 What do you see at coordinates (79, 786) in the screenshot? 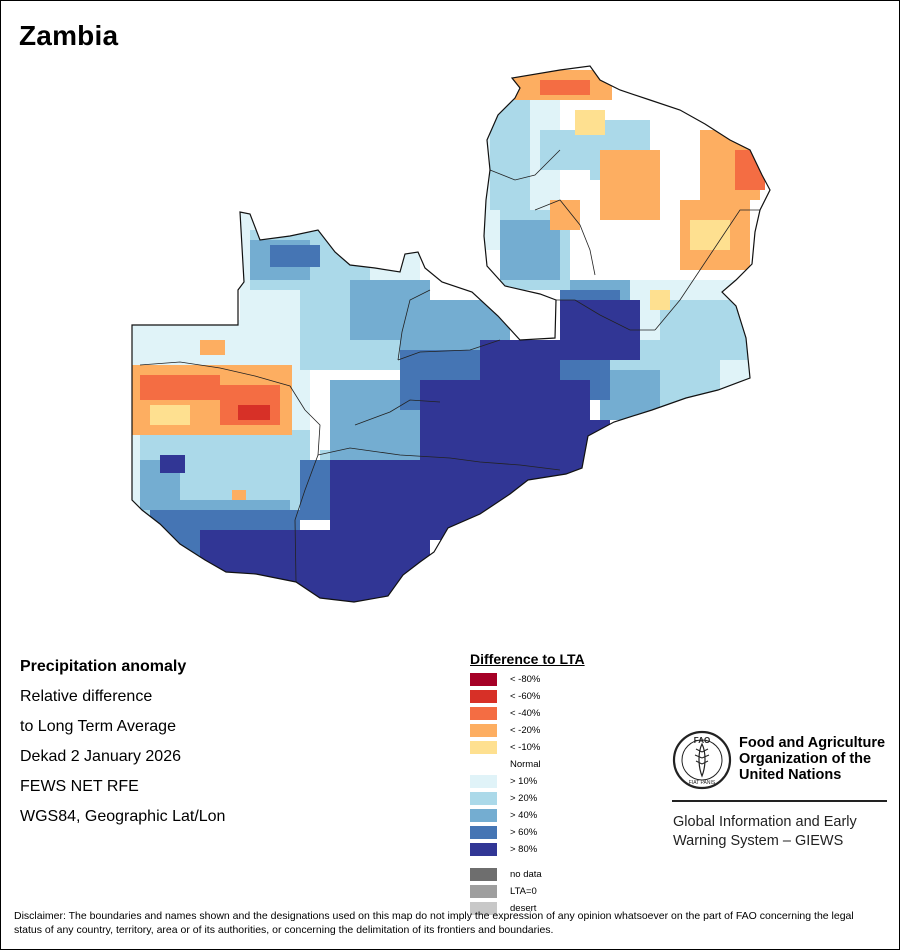
I see `info-line: FEWS NET RFE` at bounding box center [79, 786].